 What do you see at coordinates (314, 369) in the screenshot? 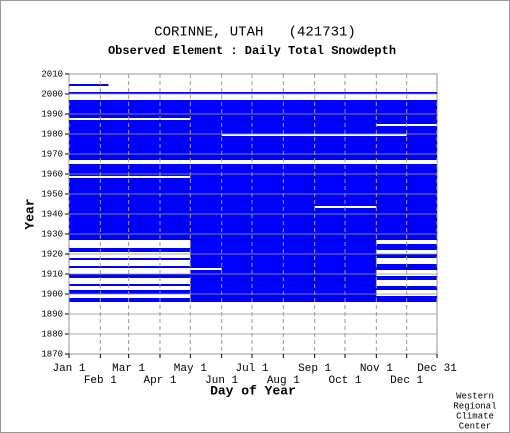
I see `x-tick-label: Sep 1` at bounding box center [314, 369].